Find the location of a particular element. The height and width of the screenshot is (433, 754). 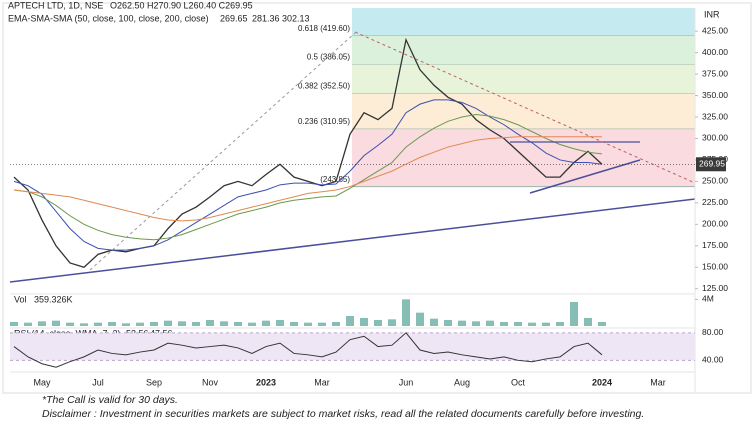

y-tick-label: 125.00 is located at coordinates (715, 288).